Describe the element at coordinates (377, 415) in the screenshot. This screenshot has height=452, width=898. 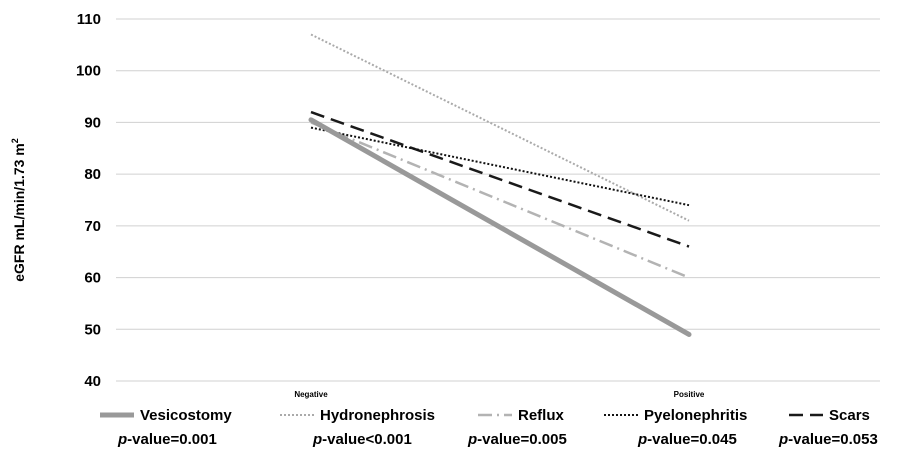
I see `legend-label-hydronephrosis: Hydronephrosis` at that location.